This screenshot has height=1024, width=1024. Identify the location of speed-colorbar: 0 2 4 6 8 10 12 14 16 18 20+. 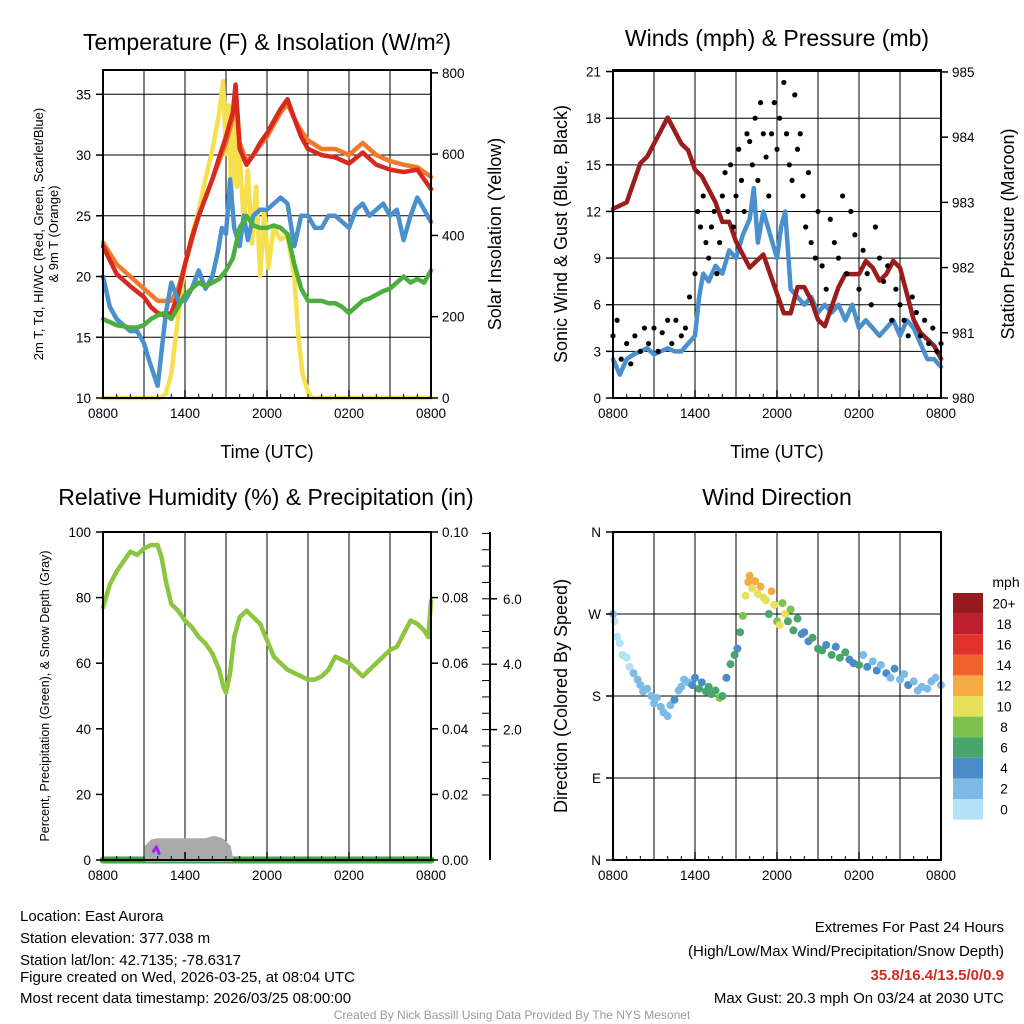
(984, 706).